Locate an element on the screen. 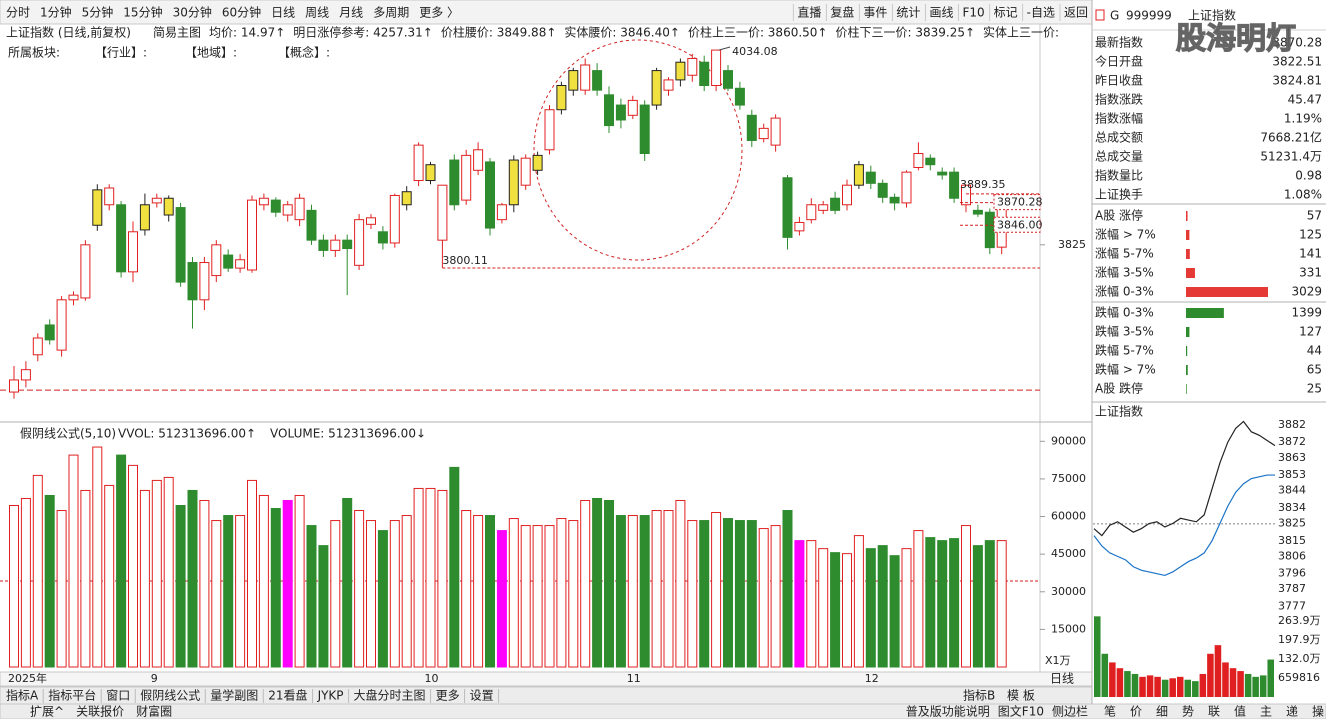 The height and width of the screenshot is (719, 1326). y-tick-label: 3844 is located at coordinates (1292, 490).